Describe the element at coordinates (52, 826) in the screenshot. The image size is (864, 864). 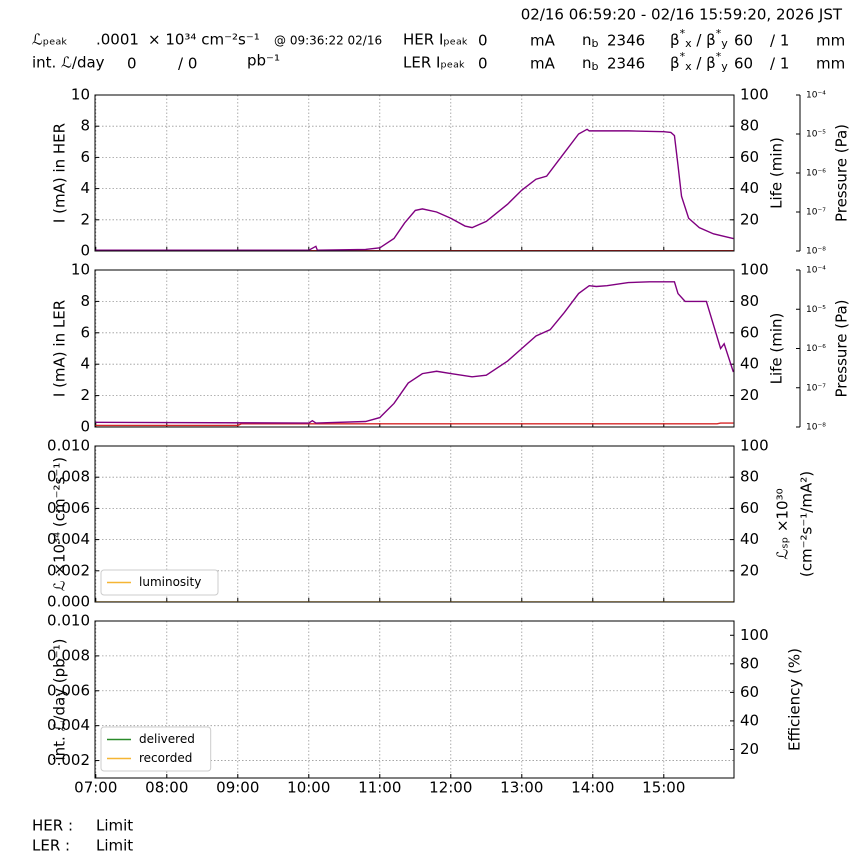
I see `footer-label: HER :` at that location.